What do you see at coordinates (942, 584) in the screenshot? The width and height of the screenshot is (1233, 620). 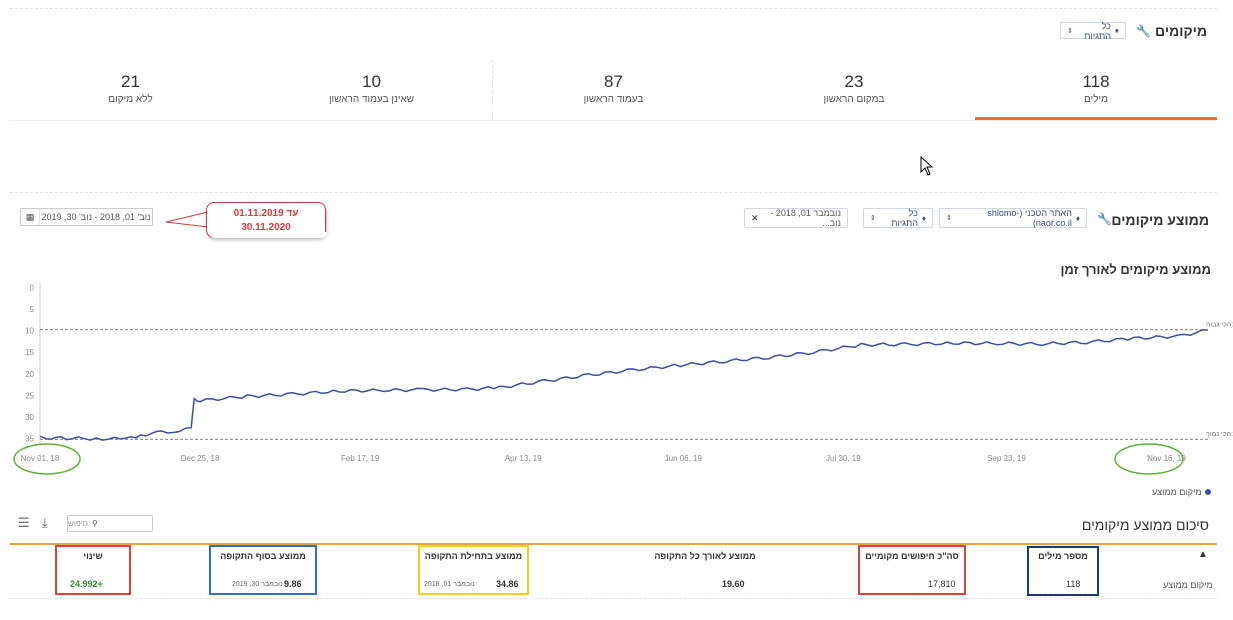 I see `val-local-searches: 17,810` at bounding box center [942, 584].